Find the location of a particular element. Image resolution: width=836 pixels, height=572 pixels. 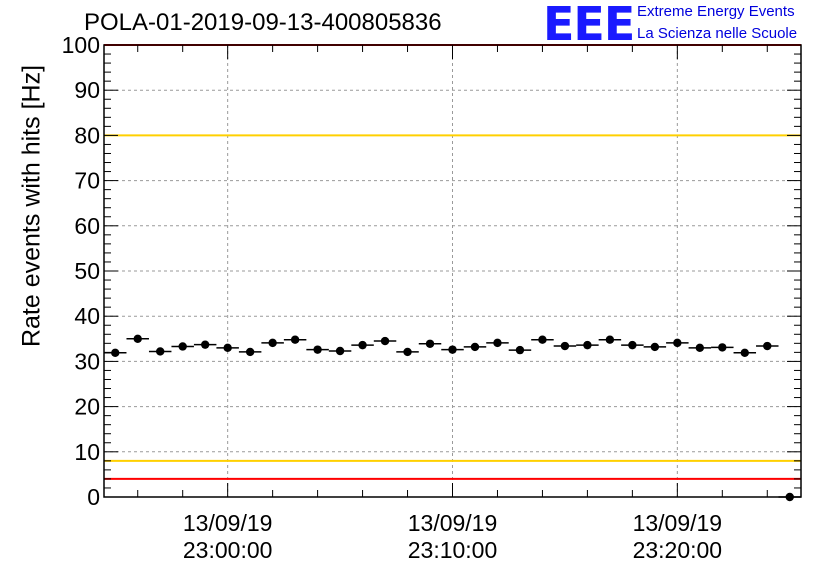

y-tick-label: 30 is located at coordinates (87, 361).